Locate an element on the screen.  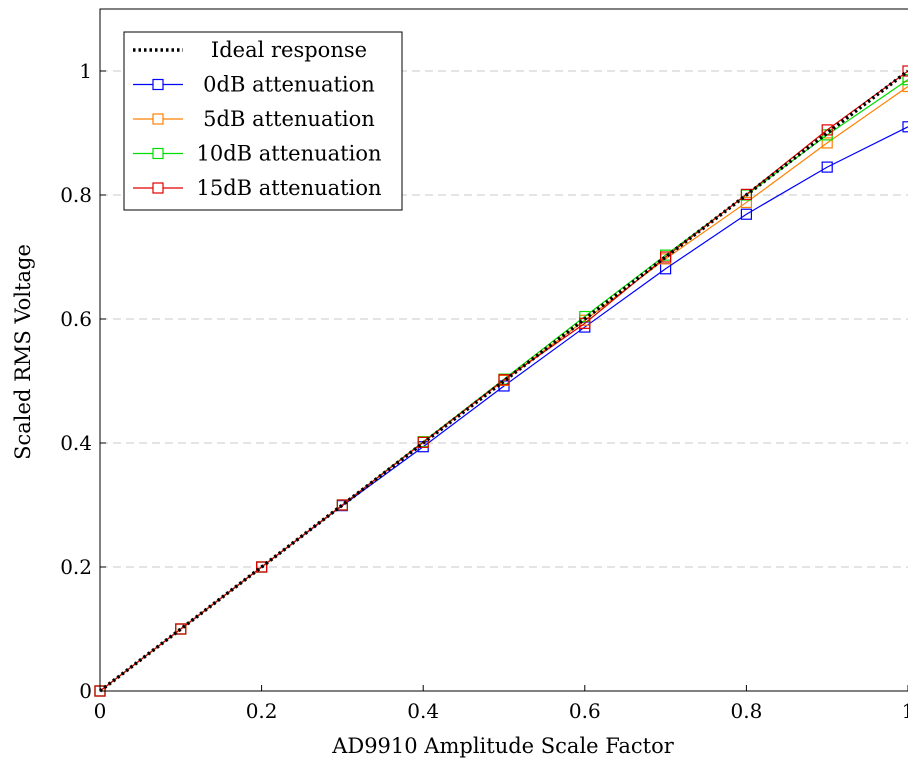
x-tick-label: 0 is located at coordinates (100, 711).